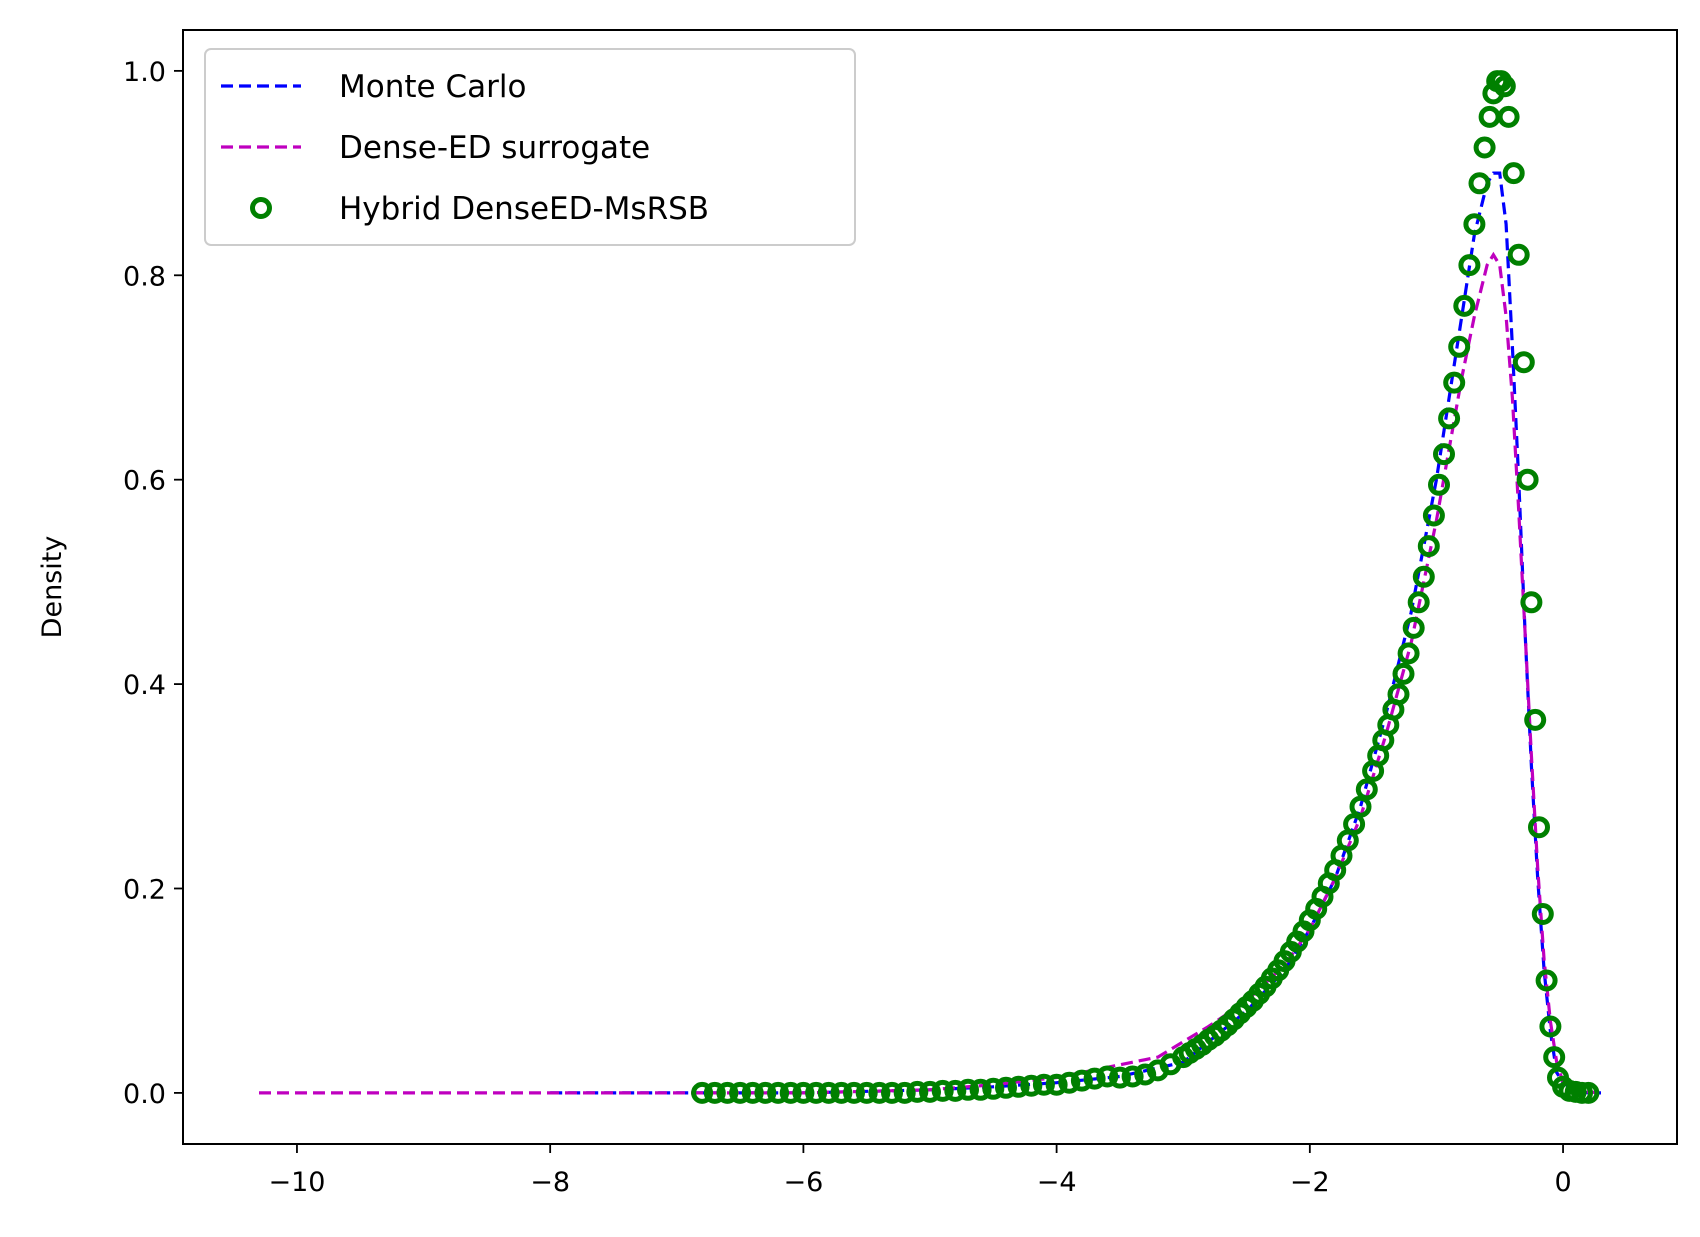 The height and width of the screenshot is (1237, 1700). I want to click on x-tick-label: −8, so click(550, 1182).